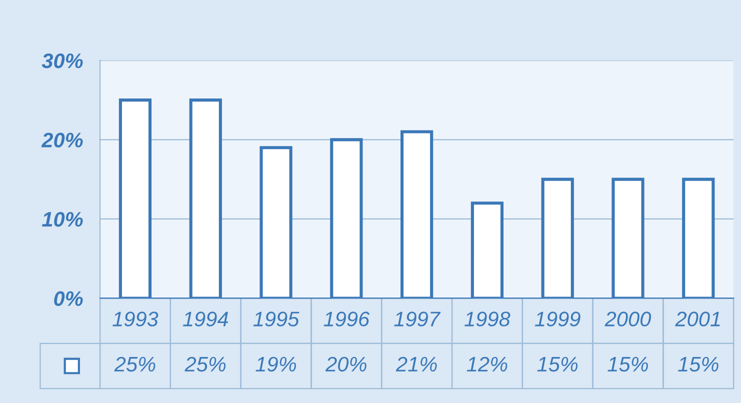 Image resolution: width=741 pixels, height=403 pixels. I want to click on x-tick-label: 1994, so click(205, 319).